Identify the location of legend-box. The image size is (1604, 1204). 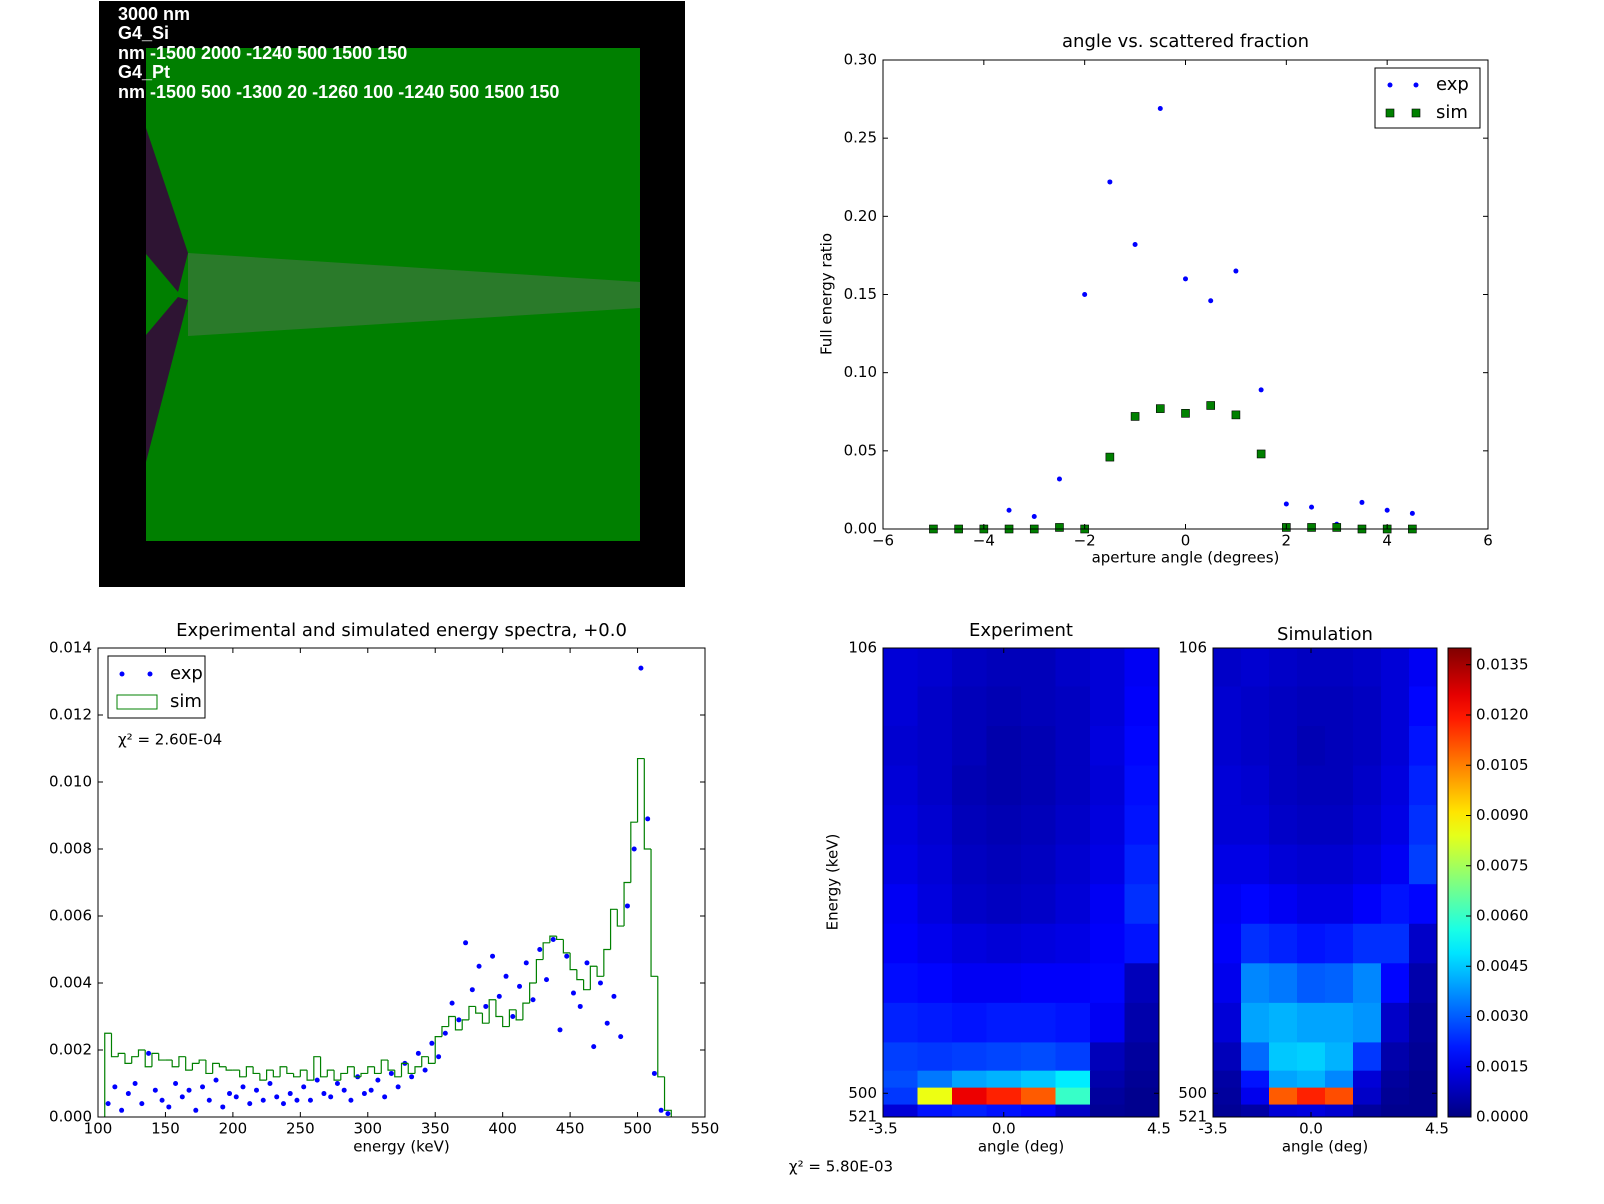
(1427, 98).